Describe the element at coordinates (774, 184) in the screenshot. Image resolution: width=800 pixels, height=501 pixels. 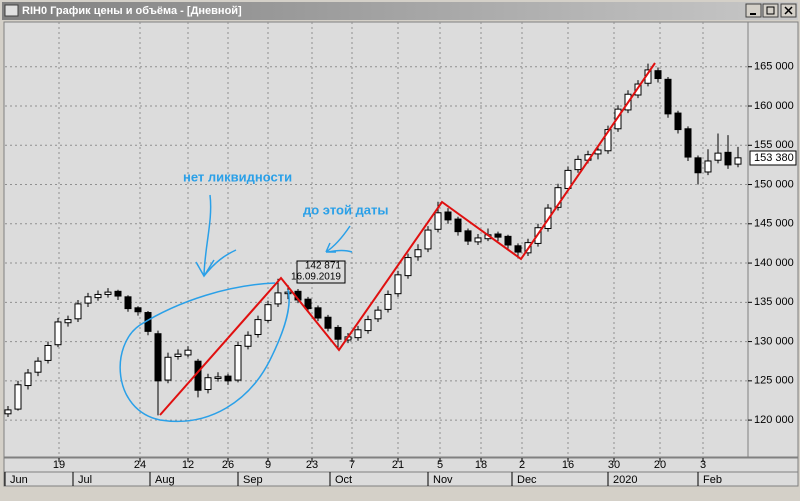
I see `y-tick-label: 150 000` at that location.